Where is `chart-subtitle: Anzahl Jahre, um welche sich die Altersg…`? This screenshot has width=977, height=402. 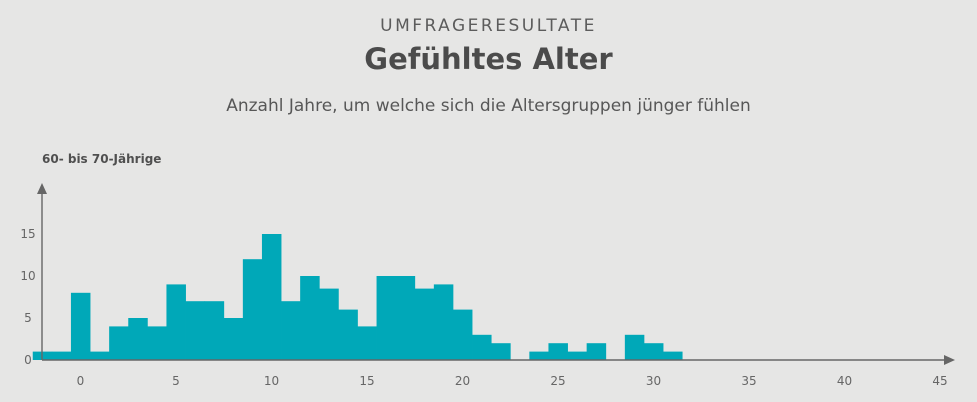 chart-subtitle: Anzahl Jahre, um welche sich die Altersg… is located at coordinates (488, 106).